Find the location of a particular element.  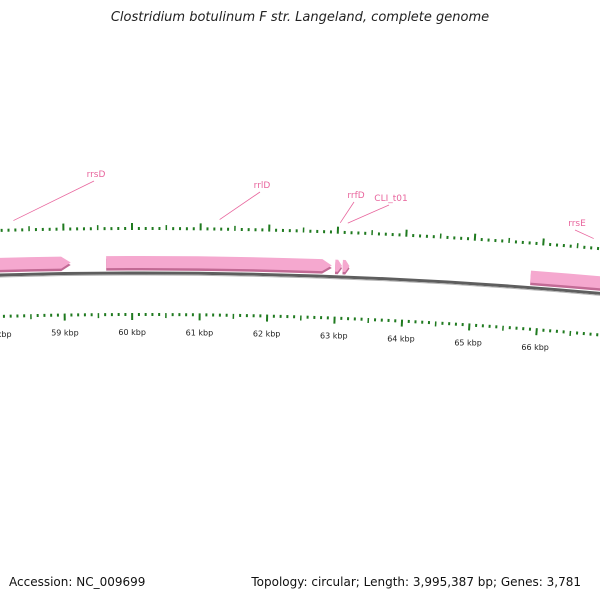

gene-rrsd is located at coordinates (35, 264).